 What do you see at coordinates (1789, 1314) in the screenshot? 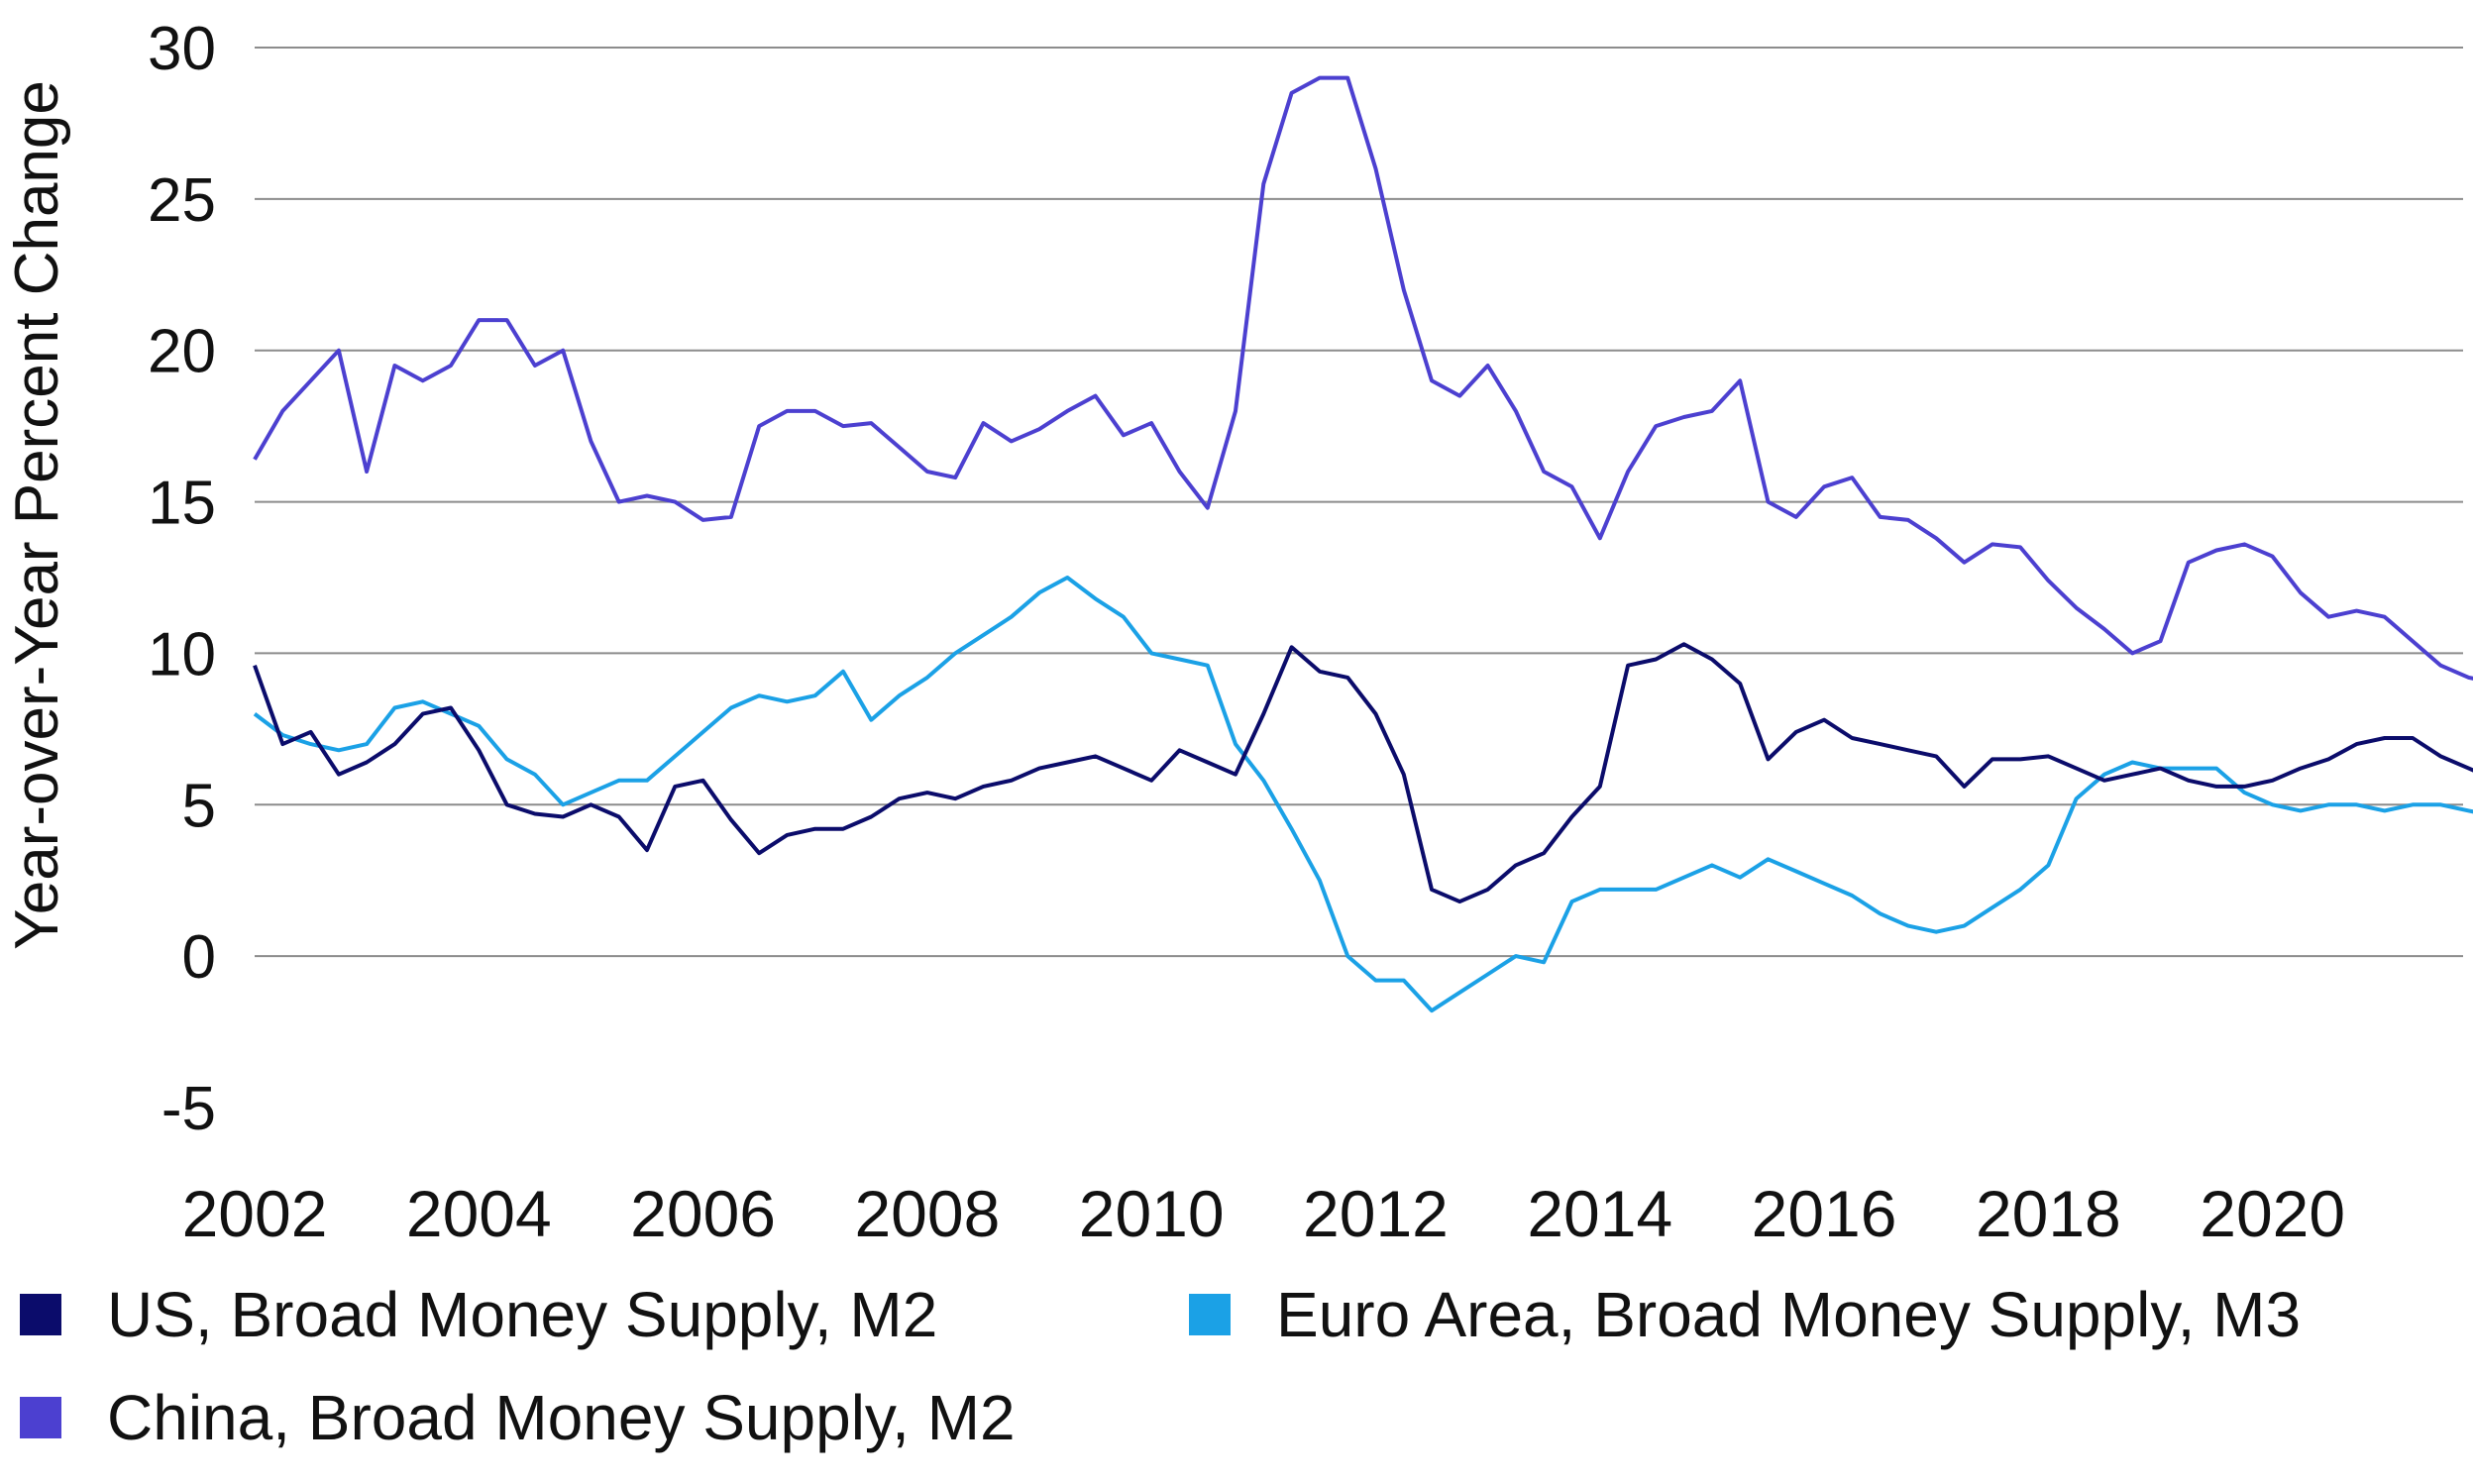
I see `legend-label-euro-area: Euro Area, Broad Money Supply, M3` at bounding box center [1789, 1314].